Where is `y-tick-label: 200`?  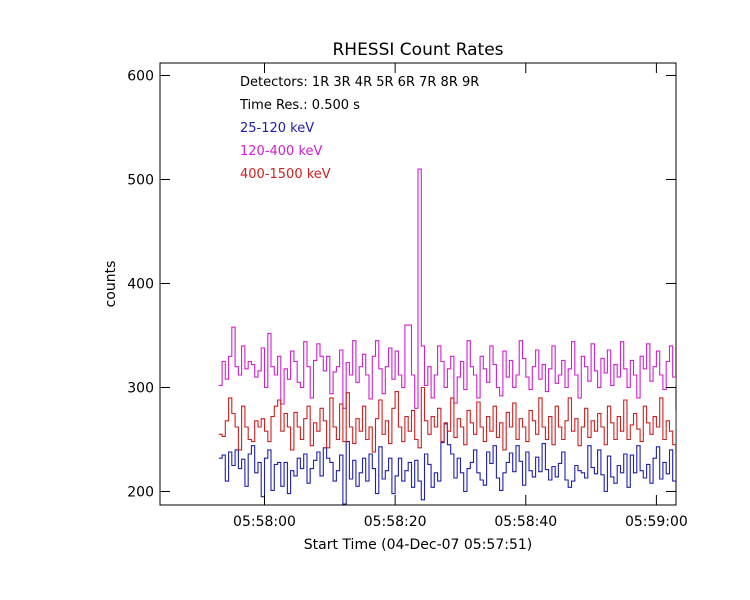
y-tick-label: 200 is located at coordinates (140, 492).